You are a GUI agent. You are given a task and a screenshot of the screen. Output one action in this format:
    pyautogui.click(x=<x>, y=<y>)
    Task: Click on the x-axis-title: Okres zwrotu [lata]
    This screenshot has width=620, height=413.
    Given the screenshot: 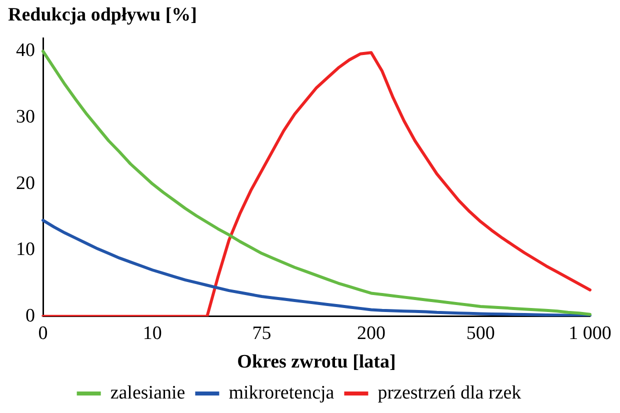 What is the action you would take?
    pyautogui.click(x=316, y=362)
    